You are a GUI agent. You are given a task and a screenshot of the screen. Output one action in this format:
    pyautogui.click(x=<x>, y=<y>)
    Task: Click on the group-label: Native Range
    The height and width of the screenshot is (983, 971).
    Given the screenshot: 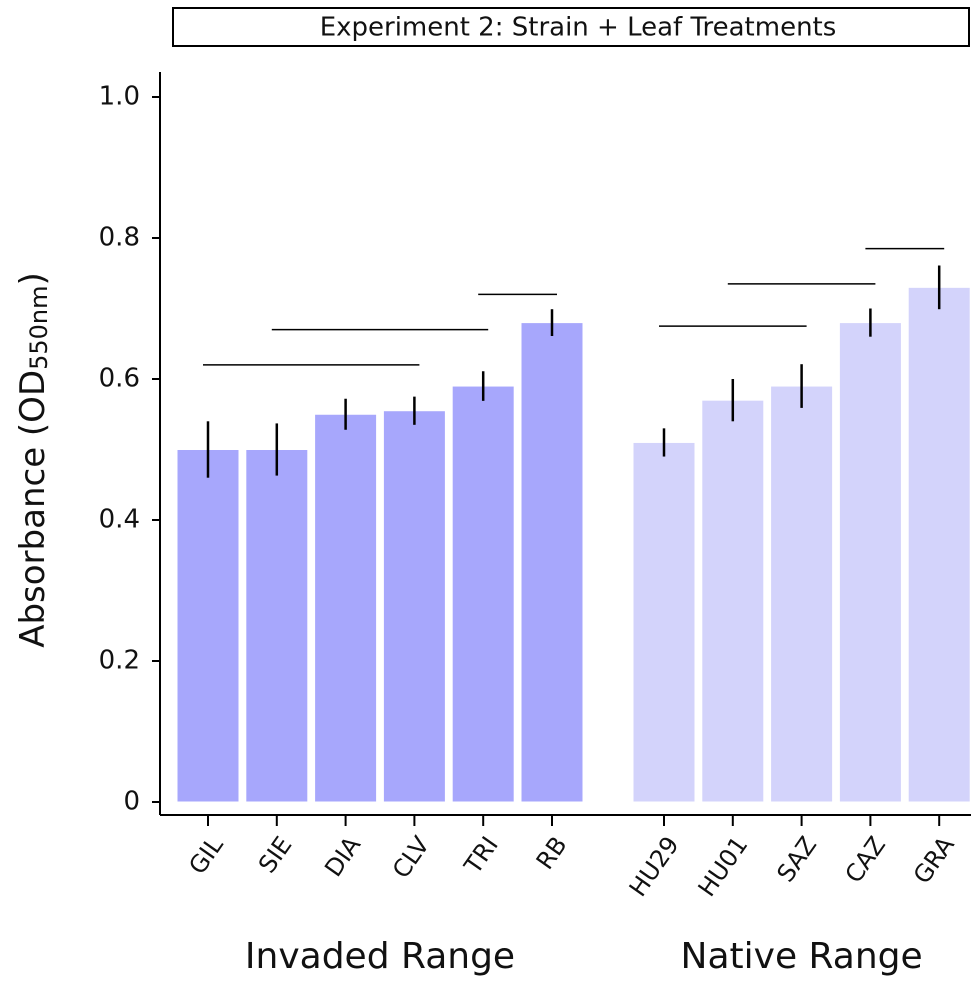 What is the action you would take?
    pyautogui.click(x=802, y=956)
    